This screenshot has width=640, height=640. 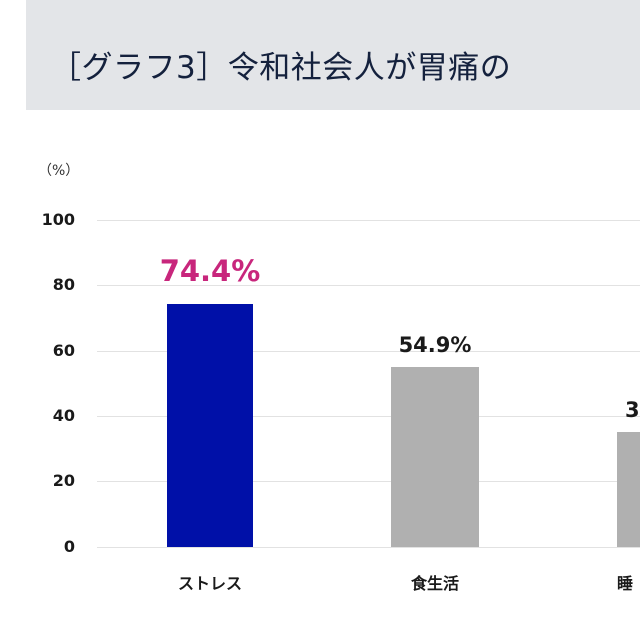 I want to click on bar-diet, so click(x=435, y=457).